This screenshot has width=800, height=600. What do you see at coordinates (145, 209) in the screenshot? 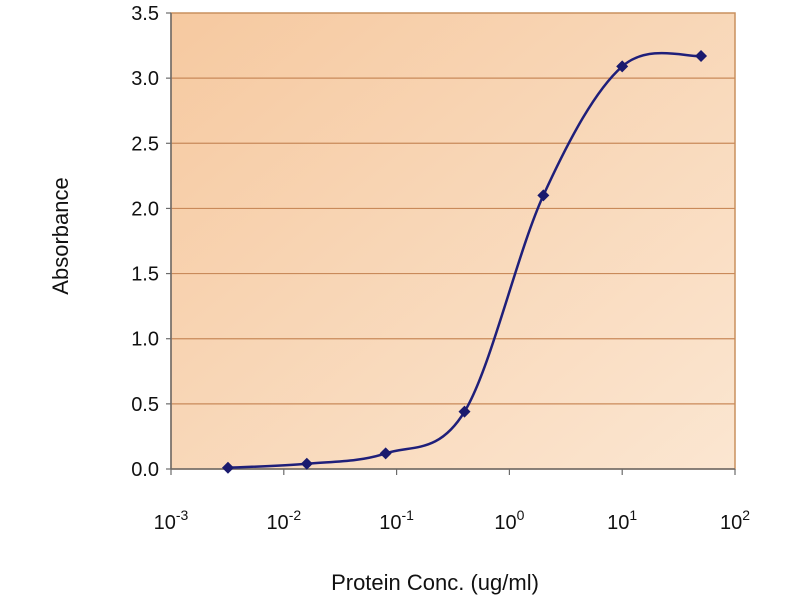
I see `y-tick-label-4: 2.0` at bounding box center [145, 209].